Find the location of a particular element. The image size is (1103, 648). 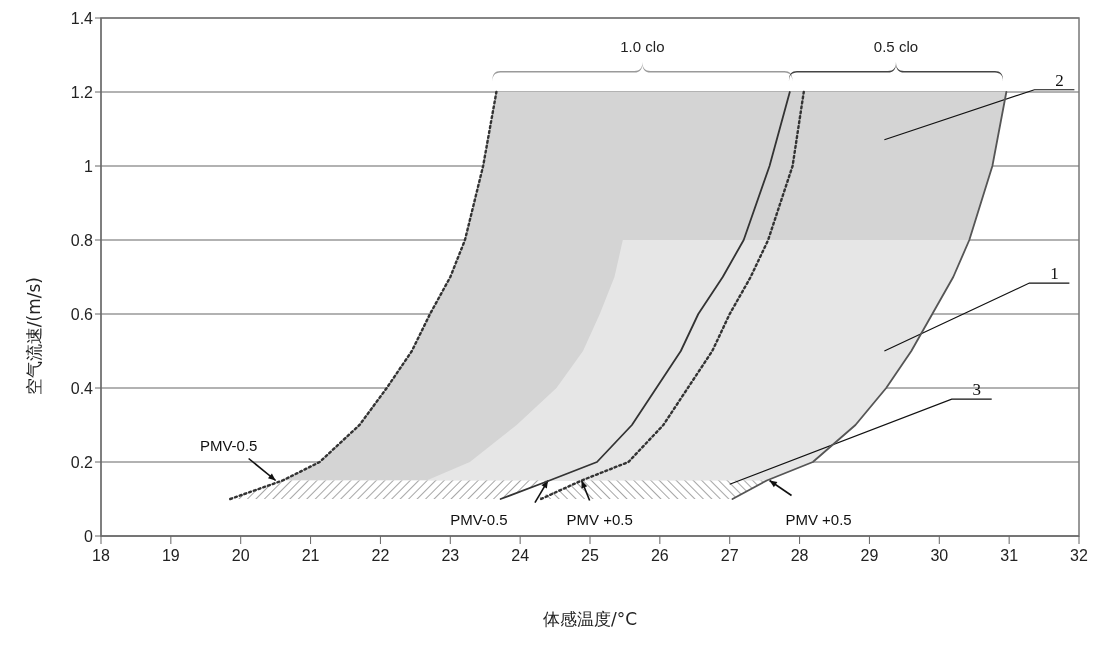

y-tick-label: 1.2 is located at coordinates (82, 92).